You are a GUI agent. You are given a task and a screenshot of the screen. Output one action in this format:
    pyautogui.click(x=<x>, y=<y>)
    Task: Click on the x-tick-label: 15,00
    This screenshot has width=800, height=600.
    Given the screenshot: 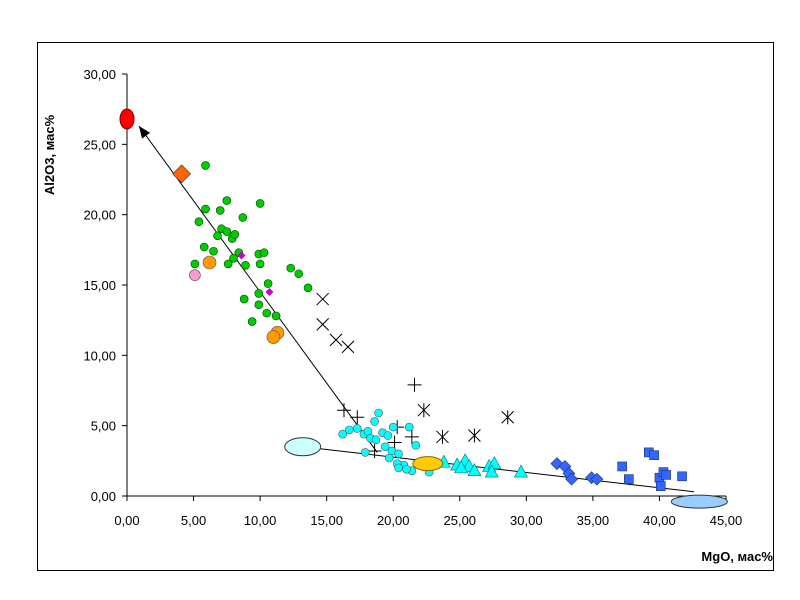 What is the action you would take?
    pyautogui.click(x=326, y=520)
    